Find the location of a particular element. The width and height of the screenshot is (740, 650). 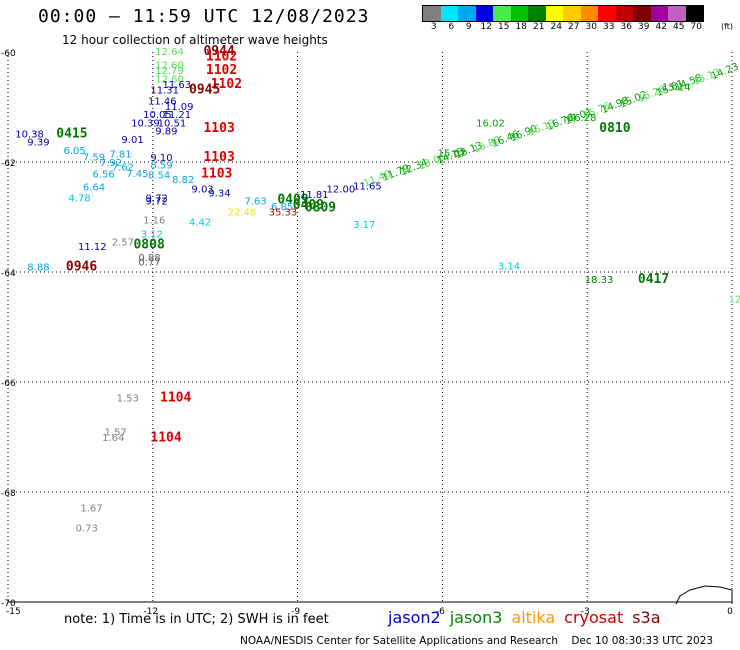

pass-time-label: 0945 is located at coordinates (204, 89).